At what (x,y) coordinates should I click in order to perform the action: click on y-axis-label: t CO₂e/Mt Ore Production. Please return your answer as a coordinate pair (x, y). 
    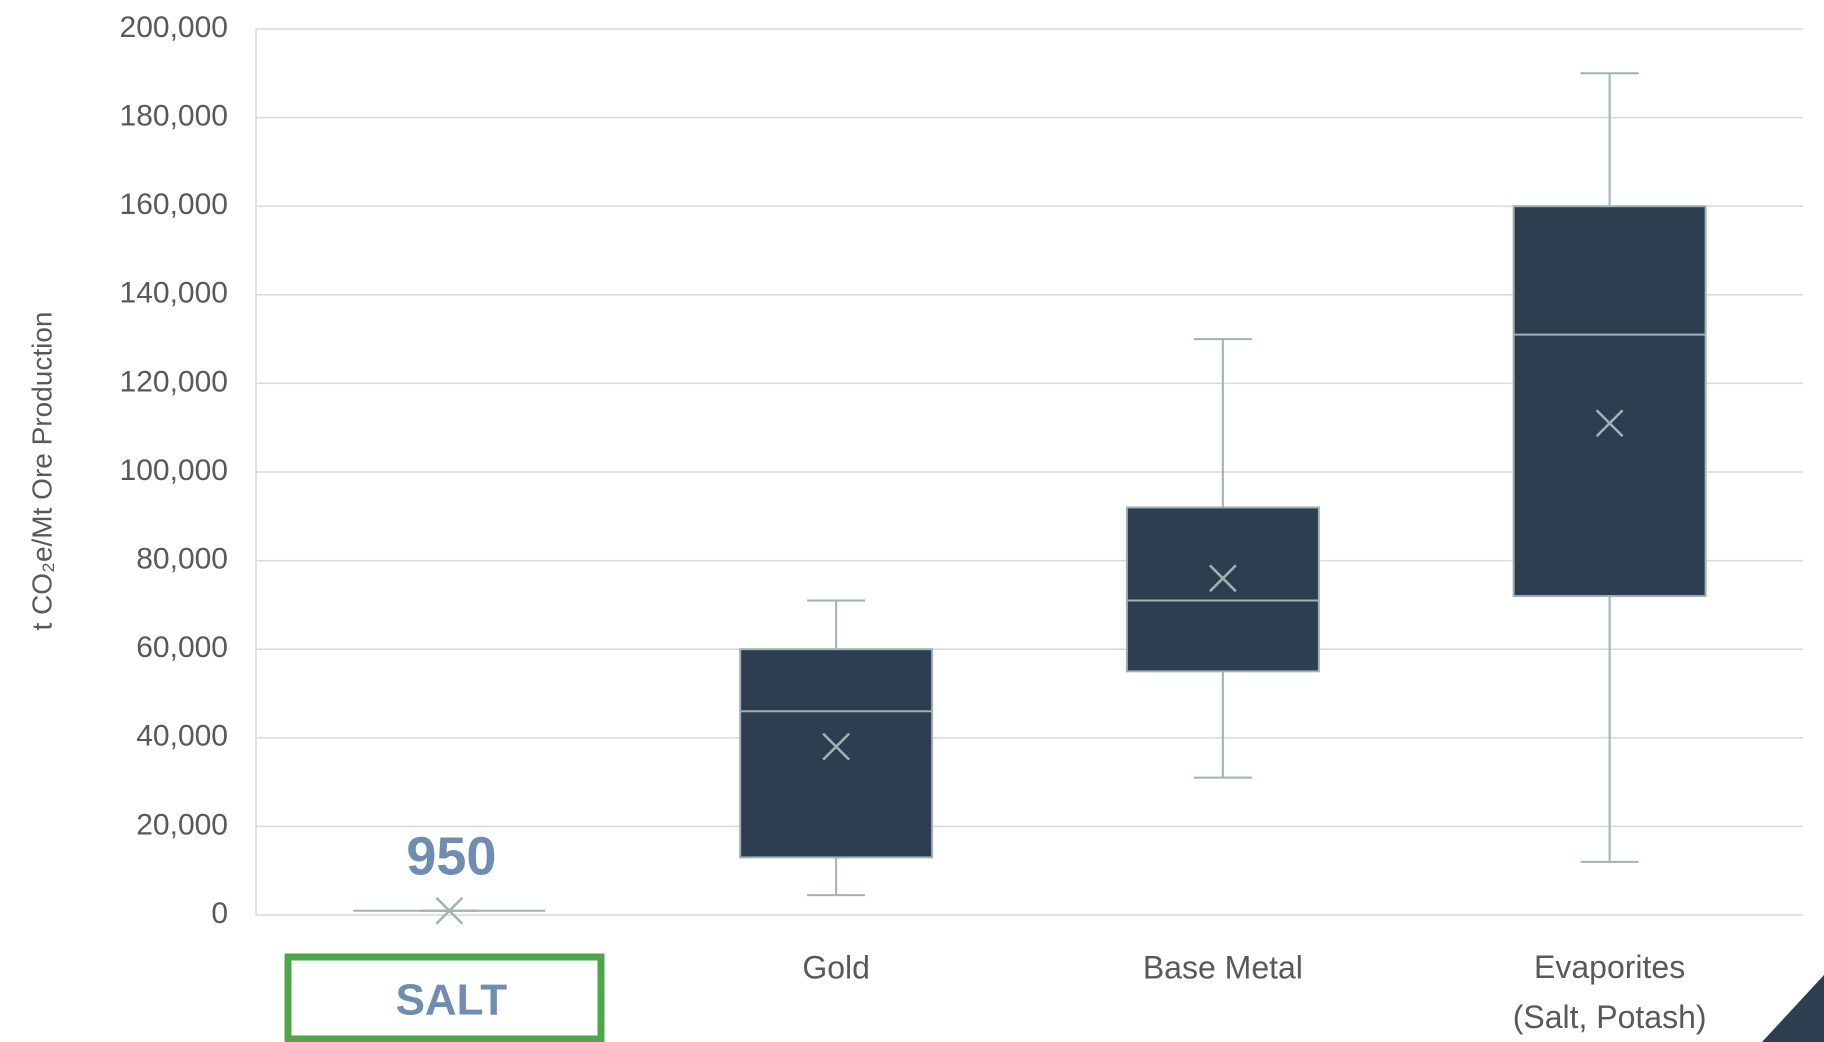
    Looking at the image, I should click on (41, 471).